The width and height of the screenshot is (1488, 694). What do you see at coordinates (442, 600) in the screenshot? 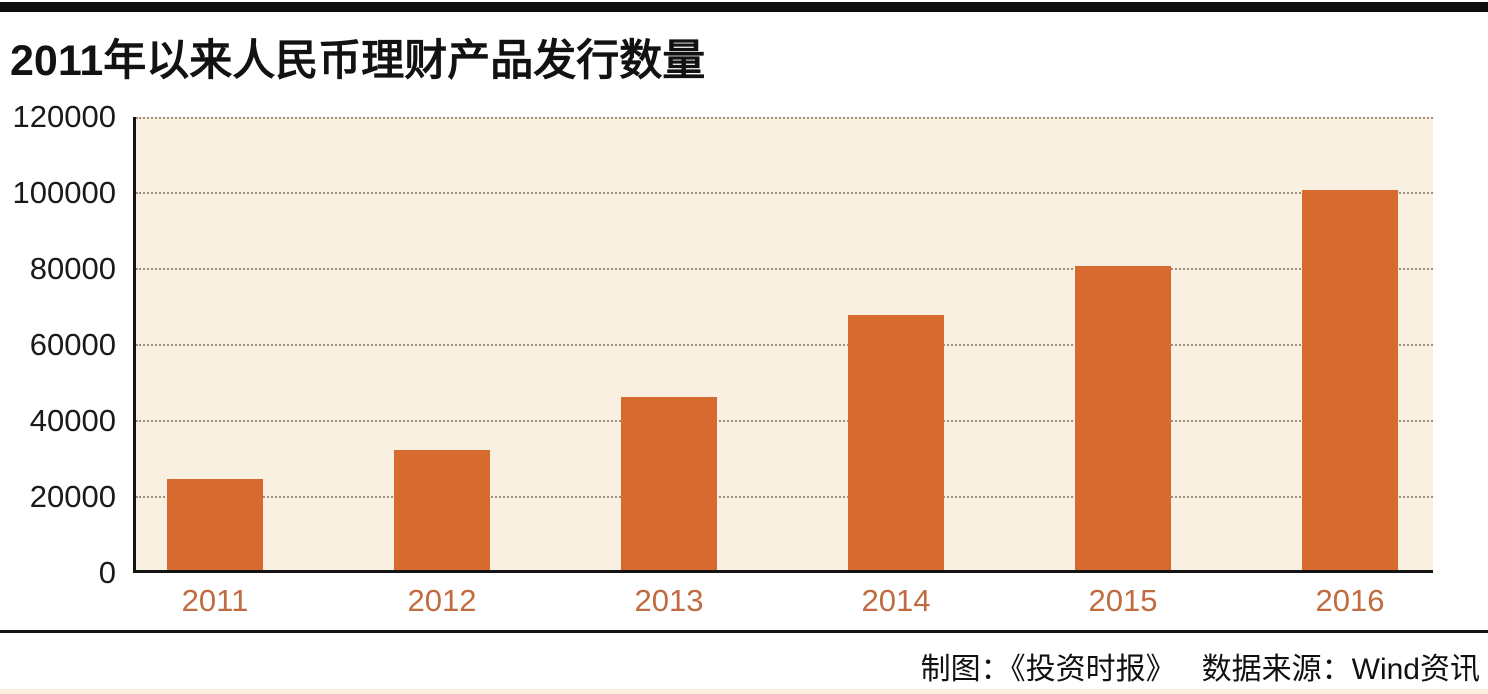
I see `x-tick-label-2012: 2012` at bounding box center [442, 600].